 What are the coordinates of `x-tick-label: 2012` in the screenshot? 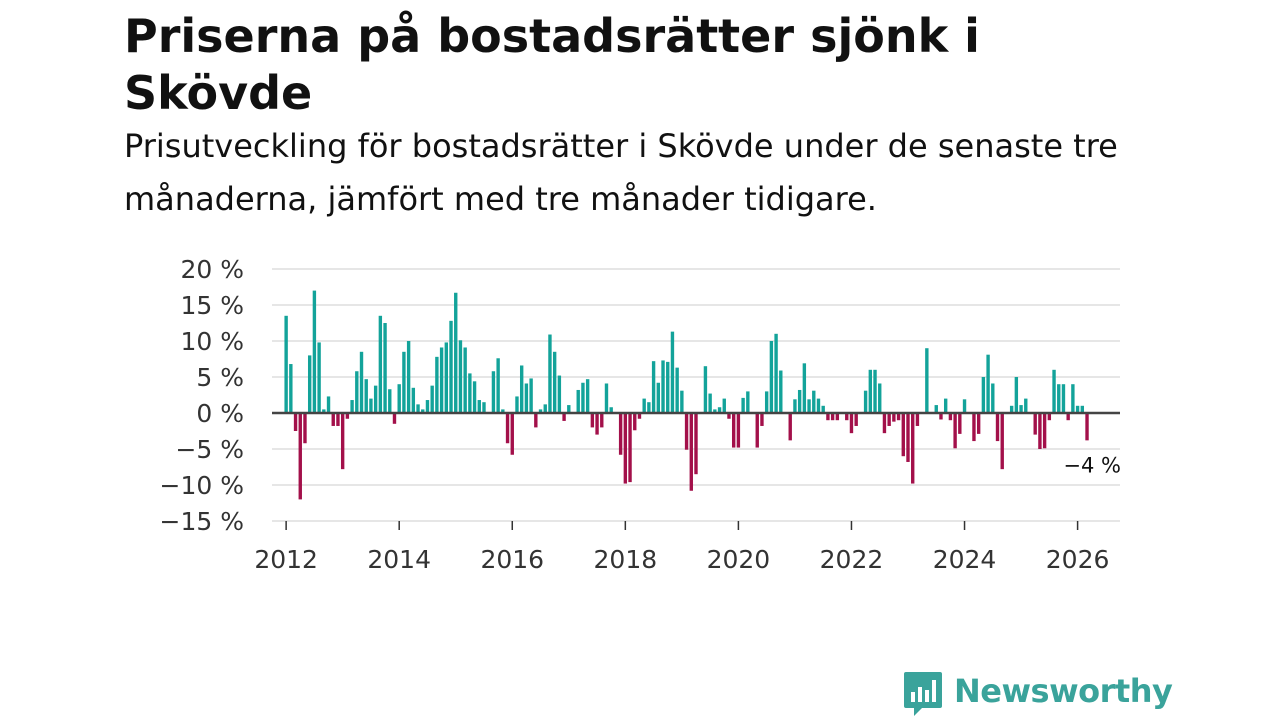 It's located at (286, 559).